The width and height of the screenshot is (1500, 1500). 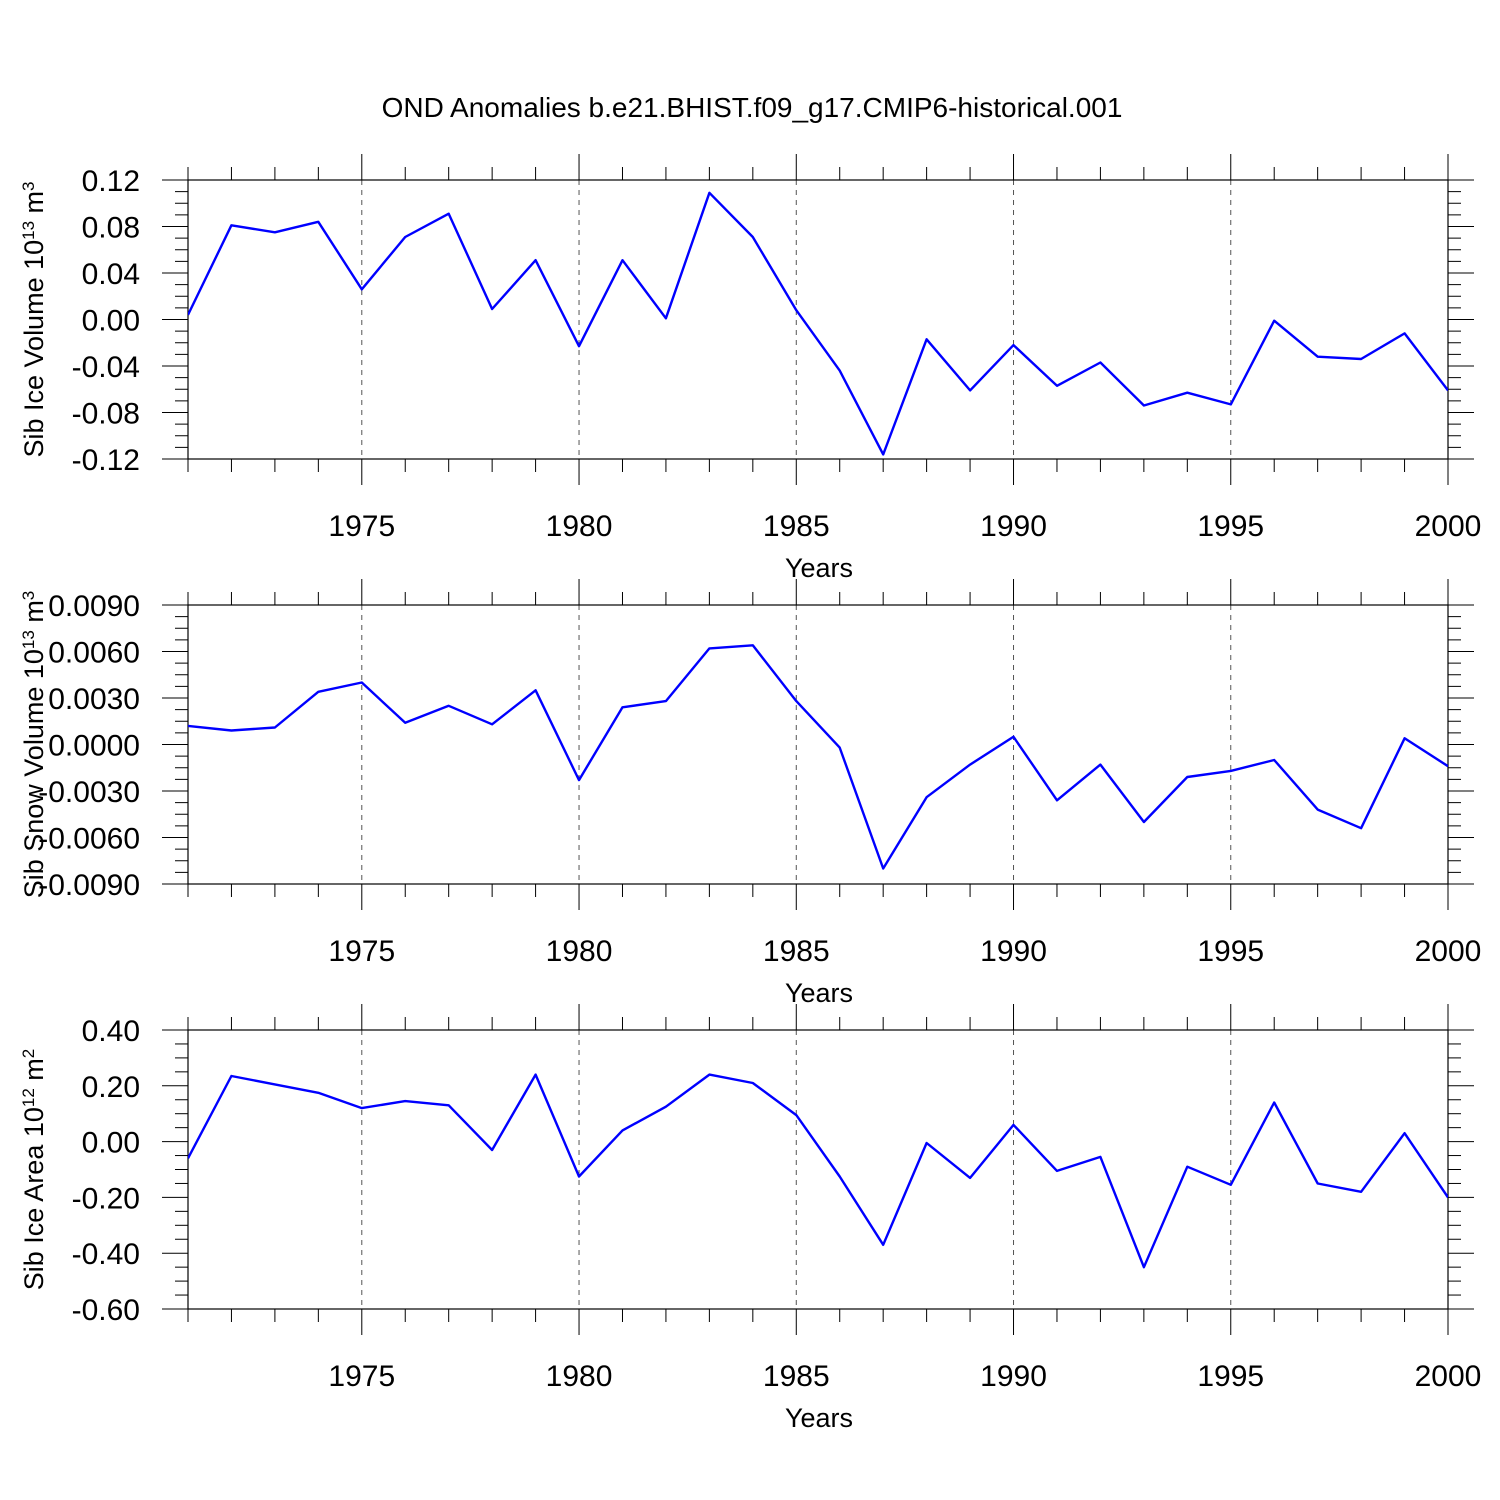 What do you see at coordinates (111, 274) in the screenshot?
I see `y-tick-label: 0.04` at bounding box center [111, 274].